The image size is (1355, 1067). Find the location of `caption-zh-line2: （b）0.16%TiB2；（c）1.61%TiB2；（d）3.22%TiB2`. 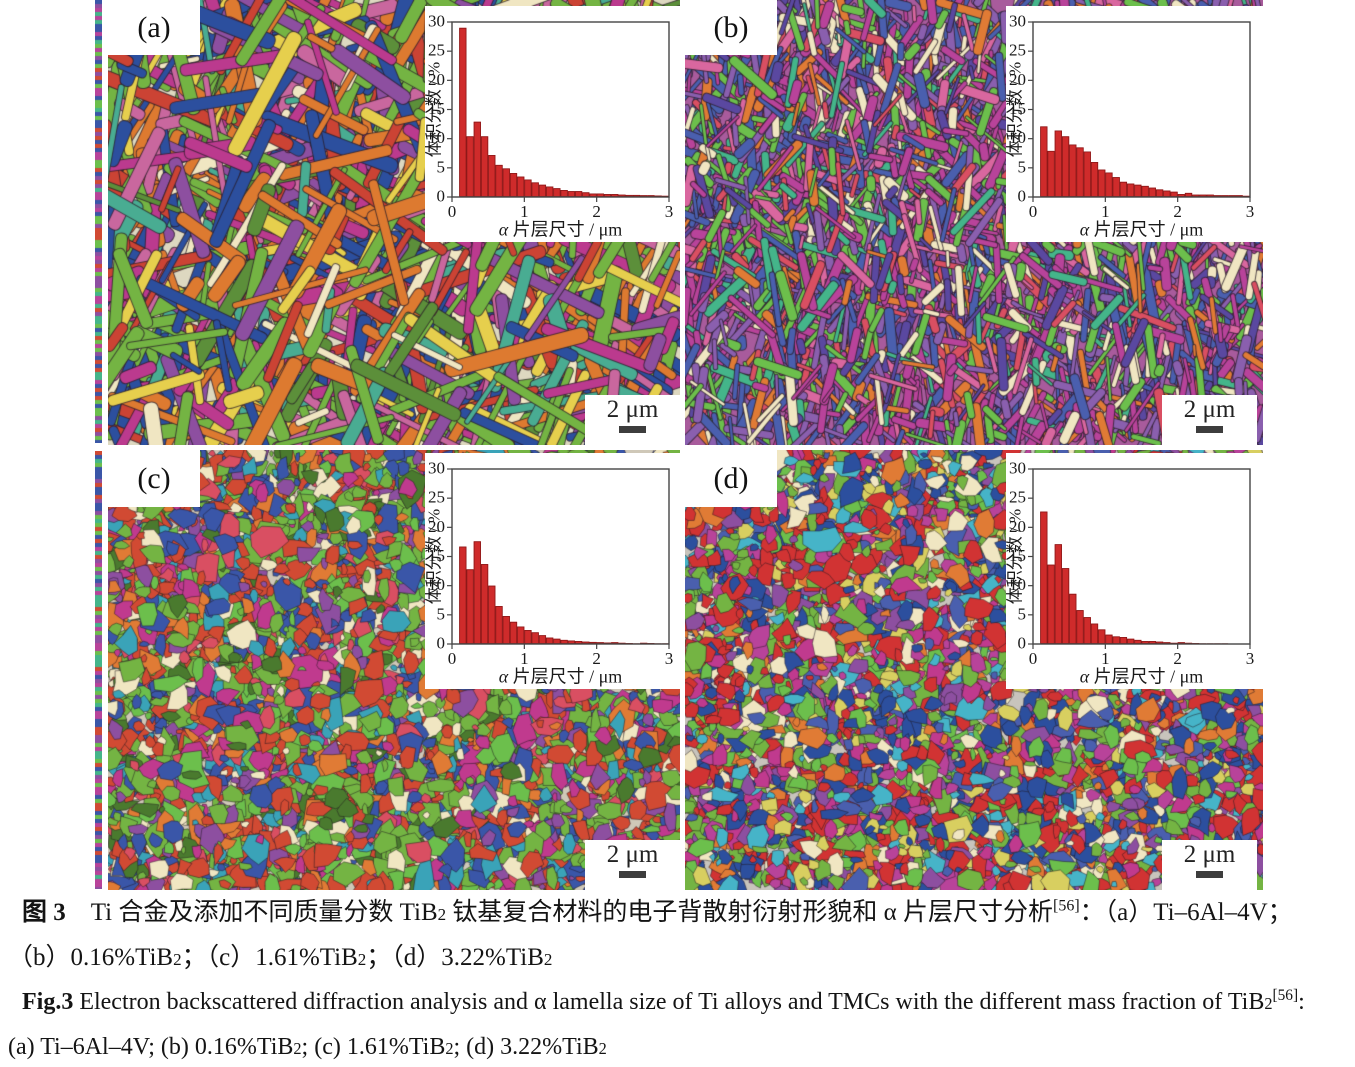

caption-zh-line2: （b）0.16%TiB2；（c）1.61%TiB2；（d）3.22%TiB2 is located at coordinates (280, 957).